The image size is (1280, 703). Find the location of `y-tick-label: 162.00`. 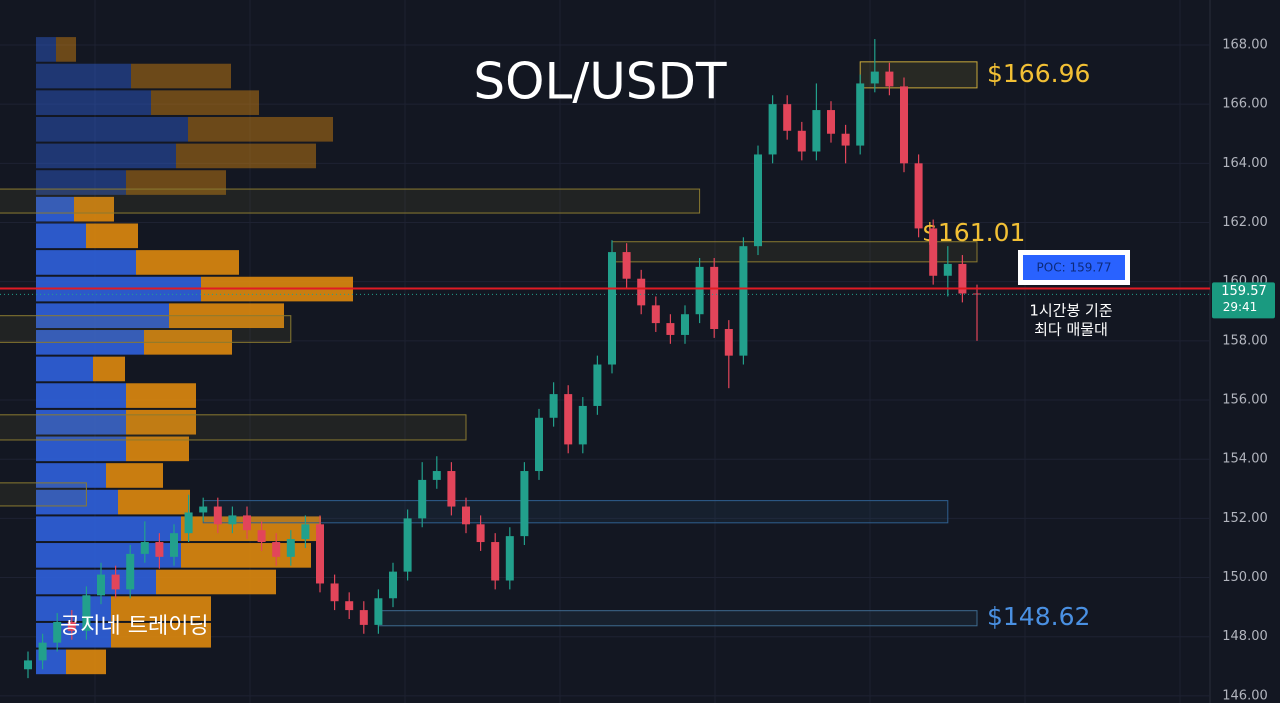

y-tick-label: 162.00 is located at coordinates (1245, 222).